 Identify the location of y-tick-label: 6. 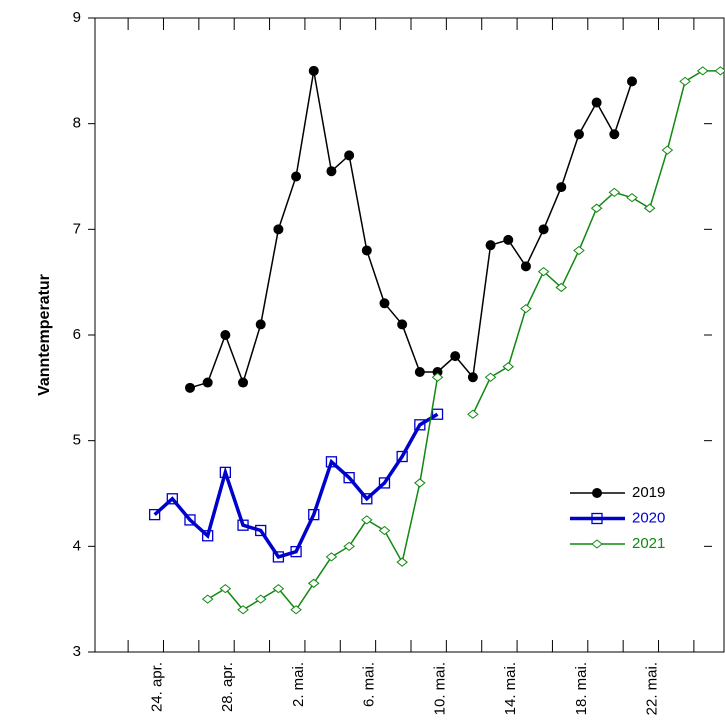
(77, 334).